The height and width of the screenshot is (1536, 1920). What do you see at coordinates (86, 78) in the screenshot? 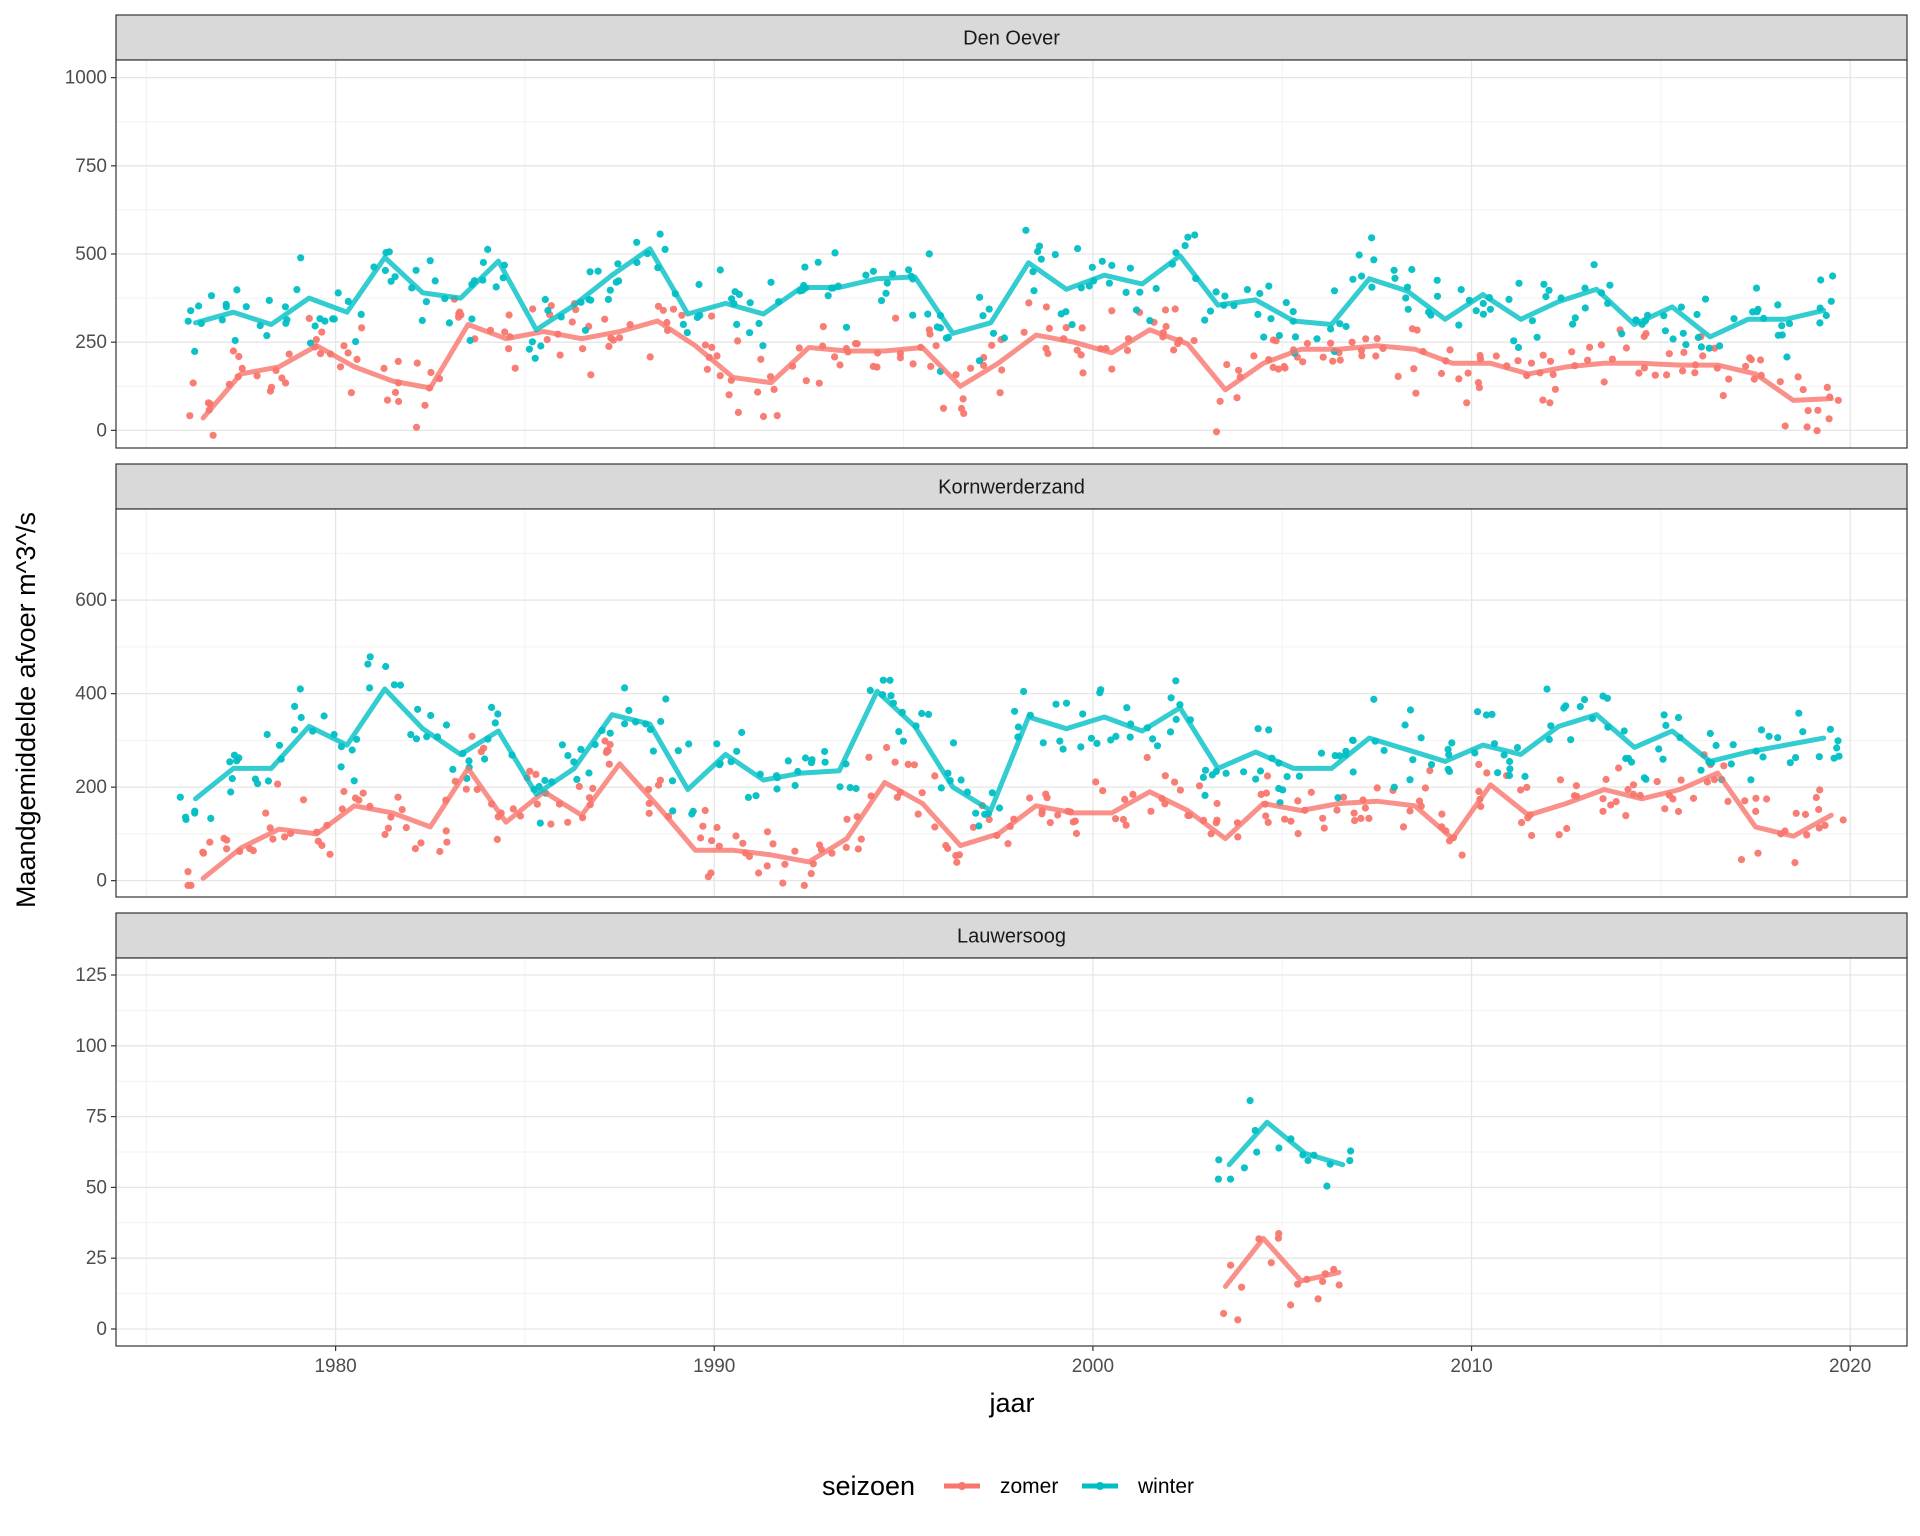
I see `y-tick-label: 1000` at bounding box center [86, 78].